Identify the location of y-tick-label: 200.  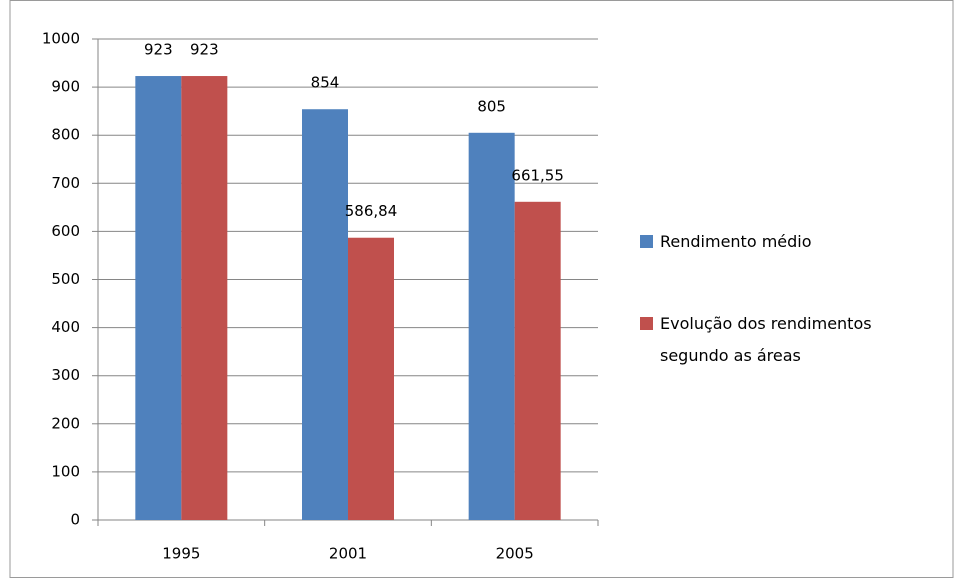
(65, 423).